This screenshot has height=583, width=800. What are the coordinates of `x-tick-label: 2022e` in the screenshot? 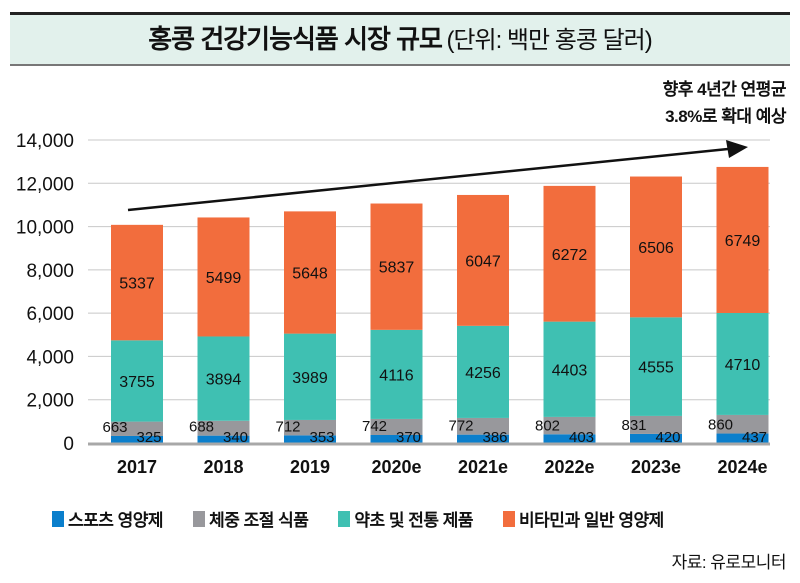 It's located at (569, 467).